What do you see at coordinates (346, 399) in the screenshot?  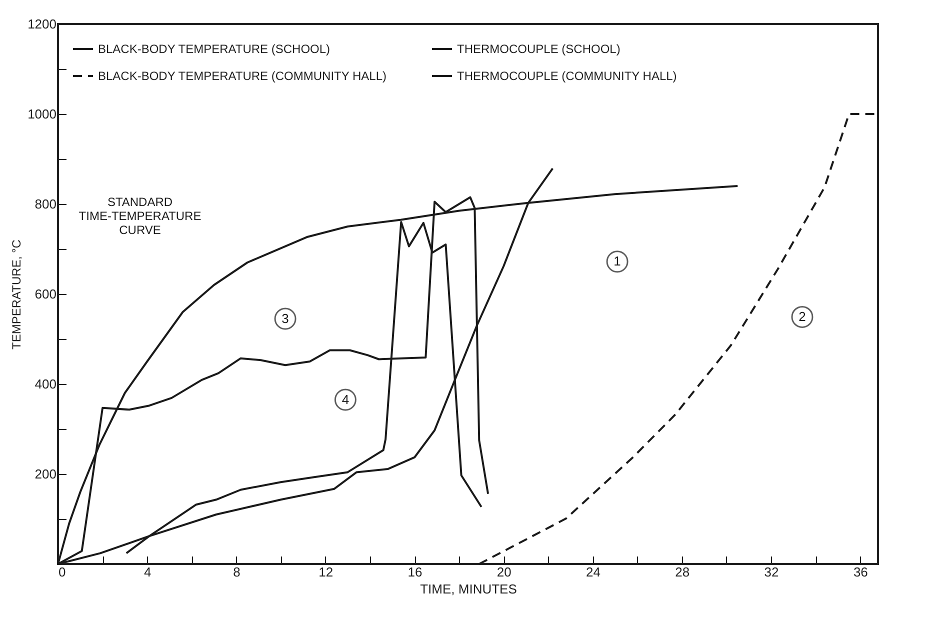 I see `annotation: 4` at bounding box center [346, 399].